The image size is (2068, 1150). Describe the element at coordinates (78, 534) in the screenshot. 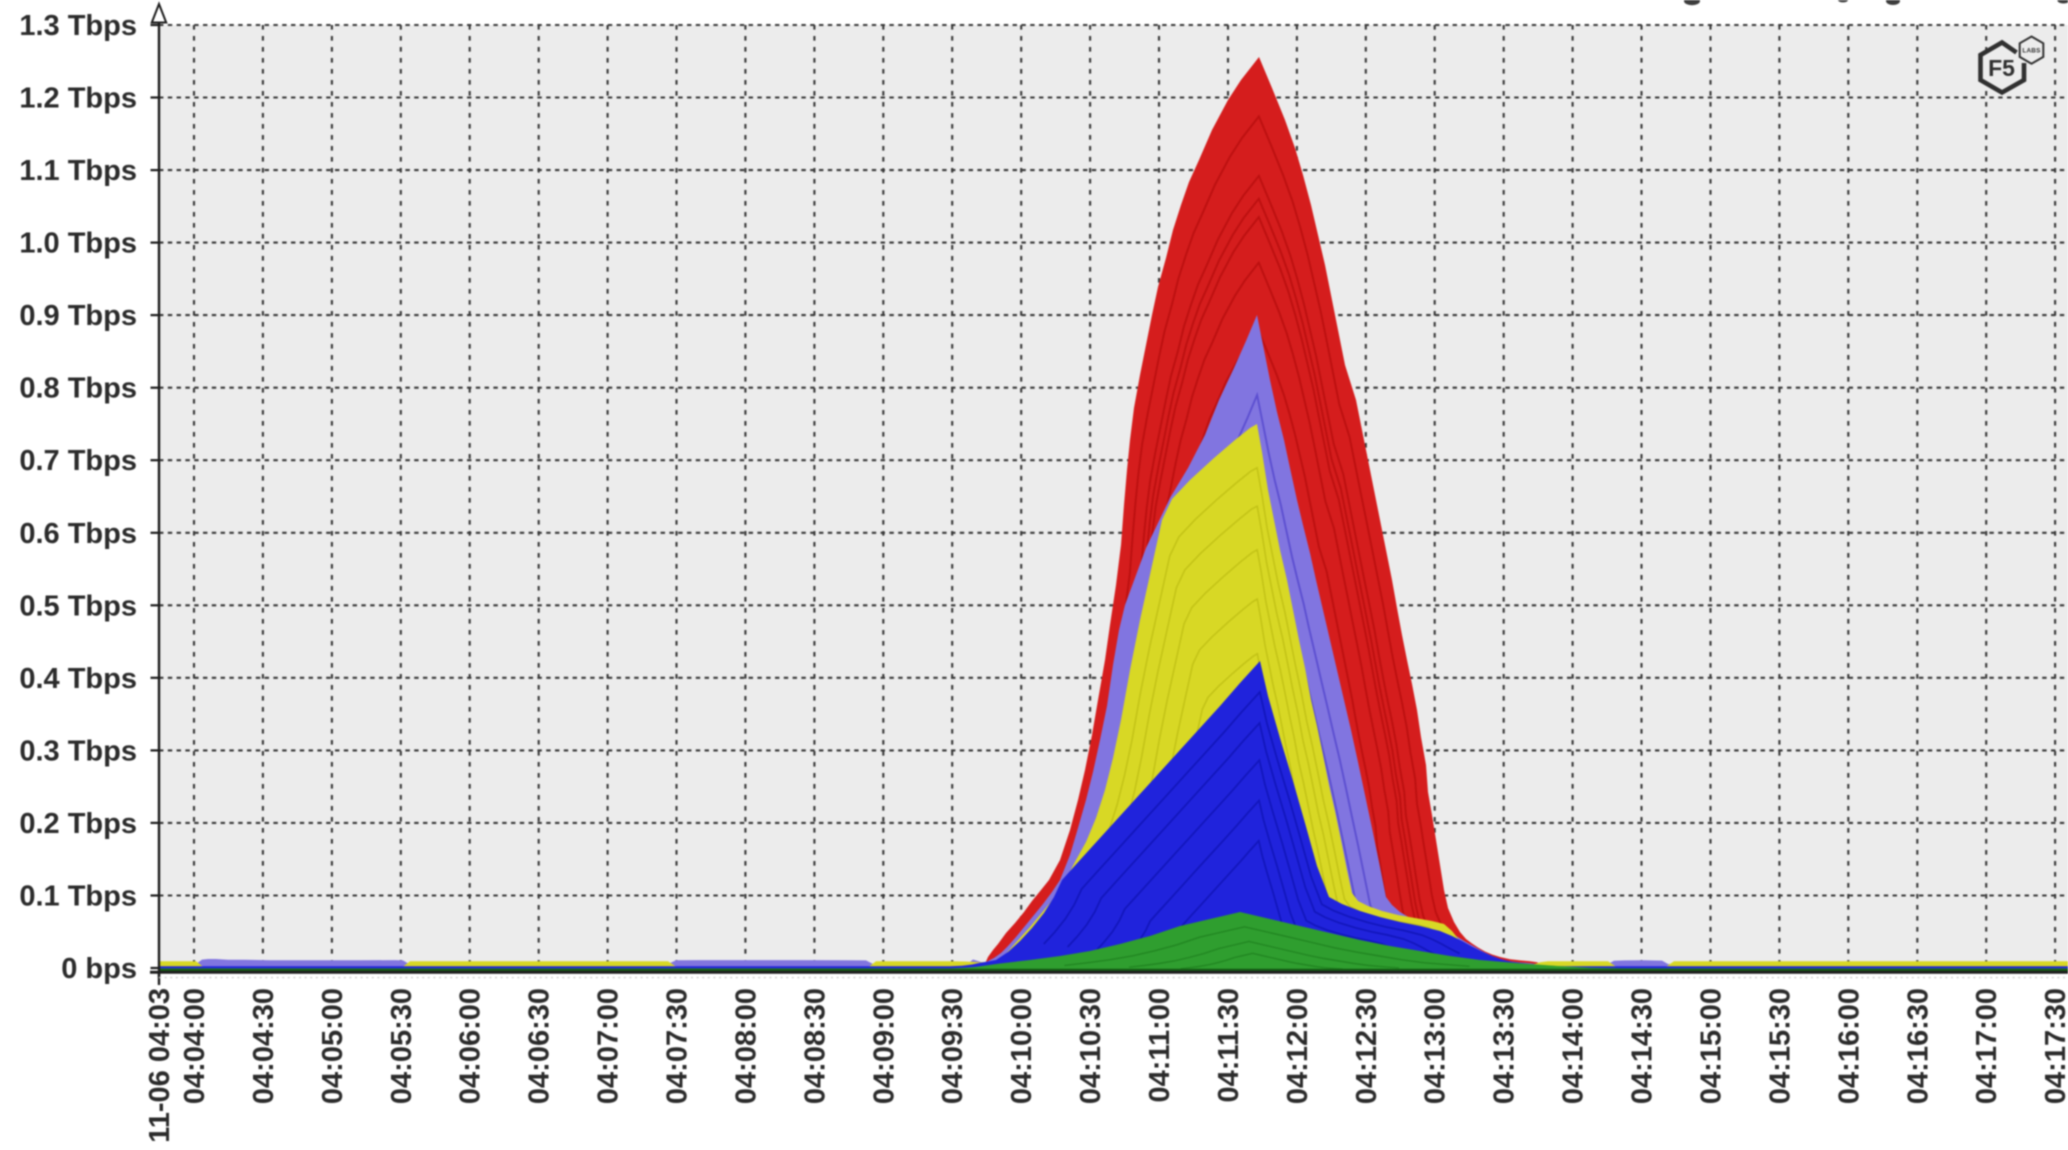

I see `svg-text: 0.6 Tbps` at that location.